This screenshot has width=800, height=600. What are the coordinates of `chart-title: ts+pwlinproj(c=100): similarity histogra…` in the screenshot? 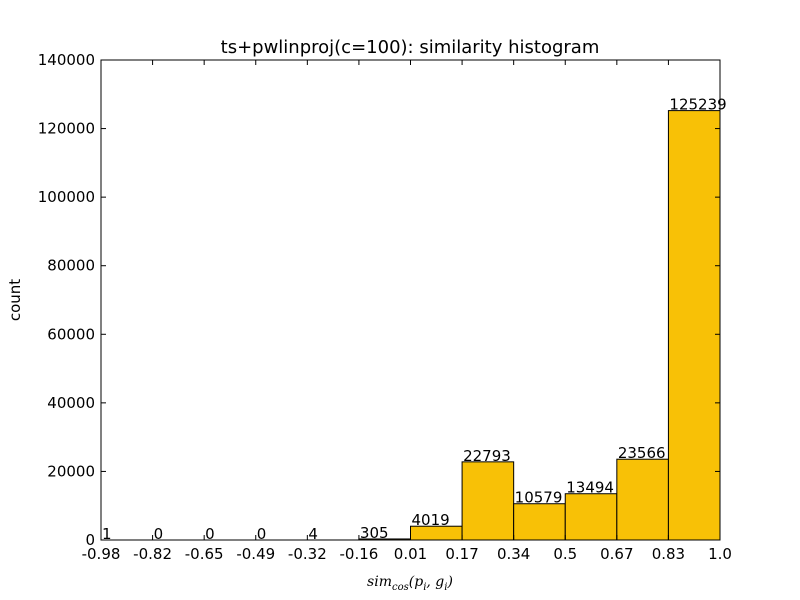 It's located at (410, 47).